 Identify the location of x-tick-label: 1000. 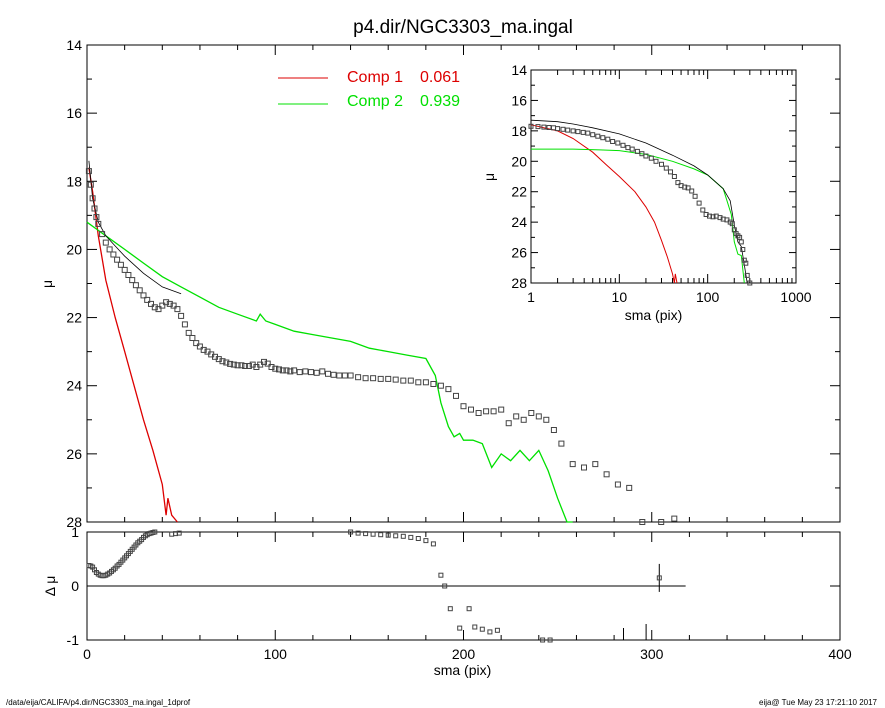
(795, 297).